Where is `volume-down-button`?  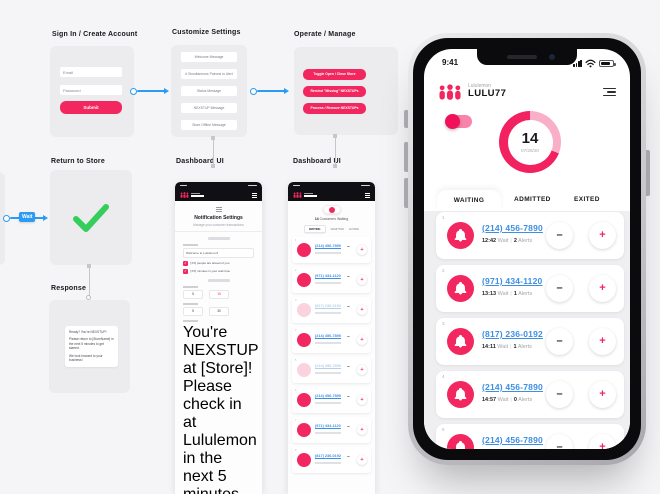
volume-down-button is located at coordinates (406, 193).